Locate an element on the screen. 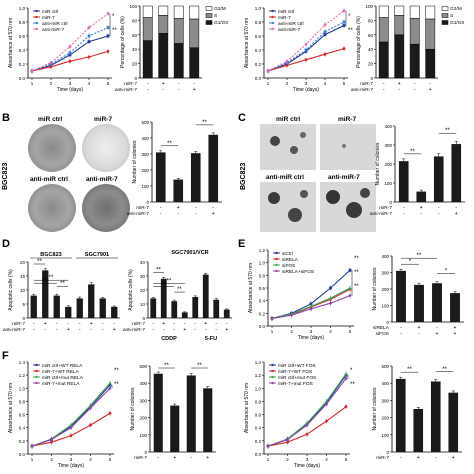  f-line2-ytick-label: 1.4 is located at coordinates (258, 362).